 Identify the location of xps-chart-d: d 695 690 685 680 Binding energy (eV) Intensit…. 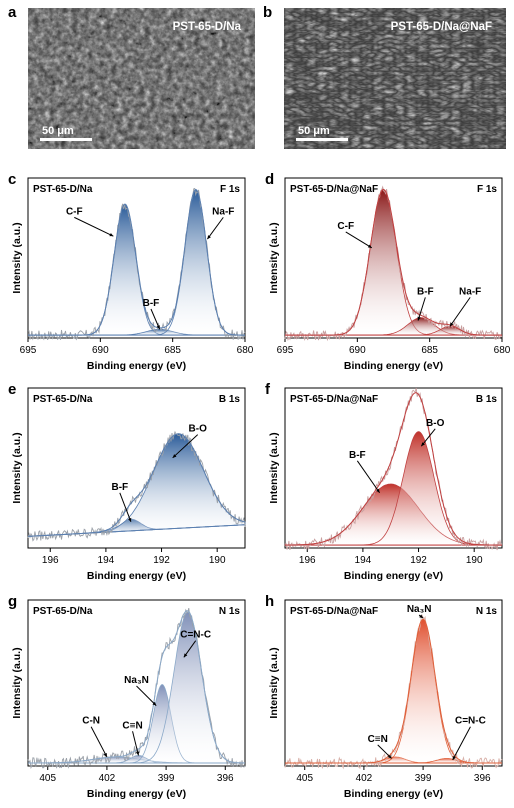
(388, 271).